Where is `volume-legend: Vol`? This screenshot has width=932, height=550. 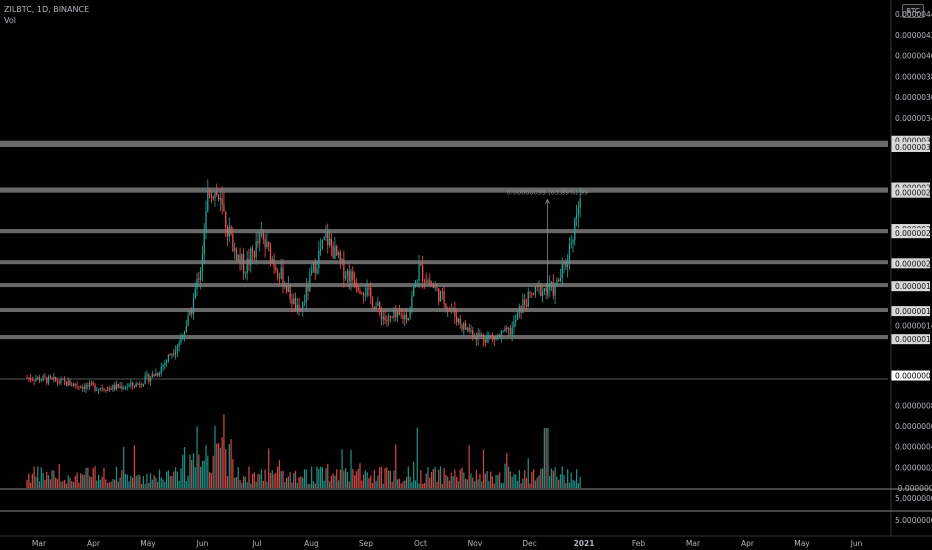
volume-legend: Vol is located at coordinates (10, 20).